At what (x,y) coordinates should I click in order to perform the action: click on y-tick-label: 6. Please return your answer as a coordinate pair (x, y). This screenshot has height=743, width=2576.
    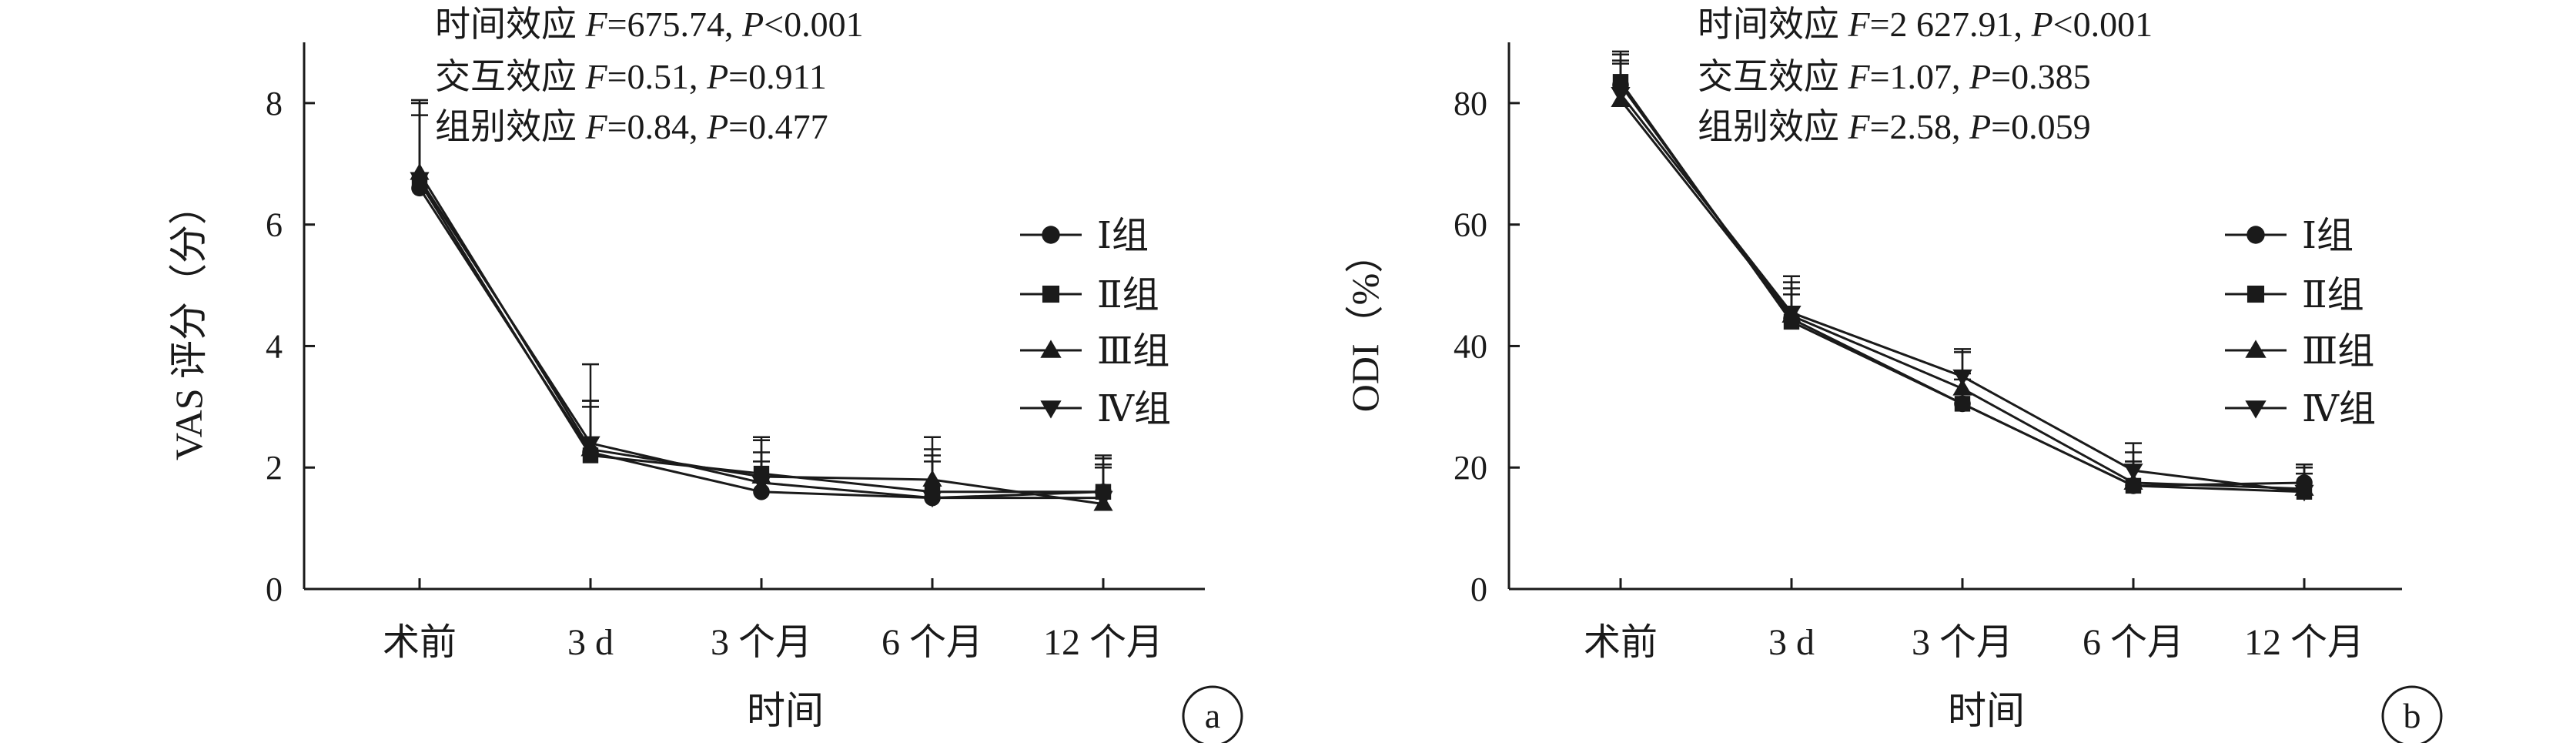
    Looking at the image, I should click on (274, 225).